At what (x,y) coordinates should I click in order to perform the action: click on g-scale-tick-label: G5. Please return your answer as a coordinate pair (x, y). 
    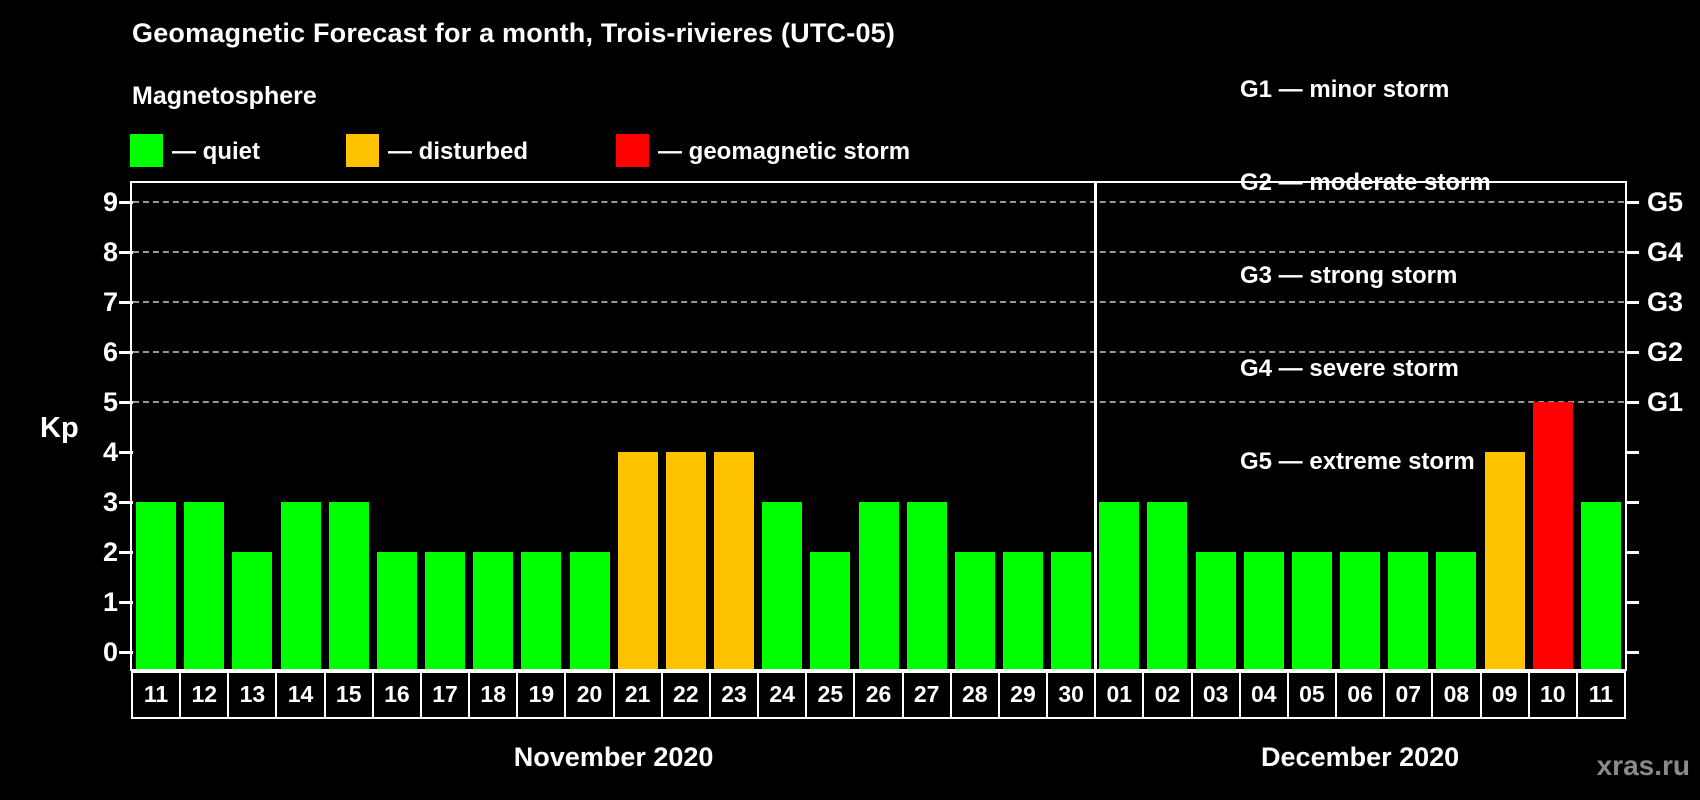
    Looking at the image, I should click on (1665, 202).